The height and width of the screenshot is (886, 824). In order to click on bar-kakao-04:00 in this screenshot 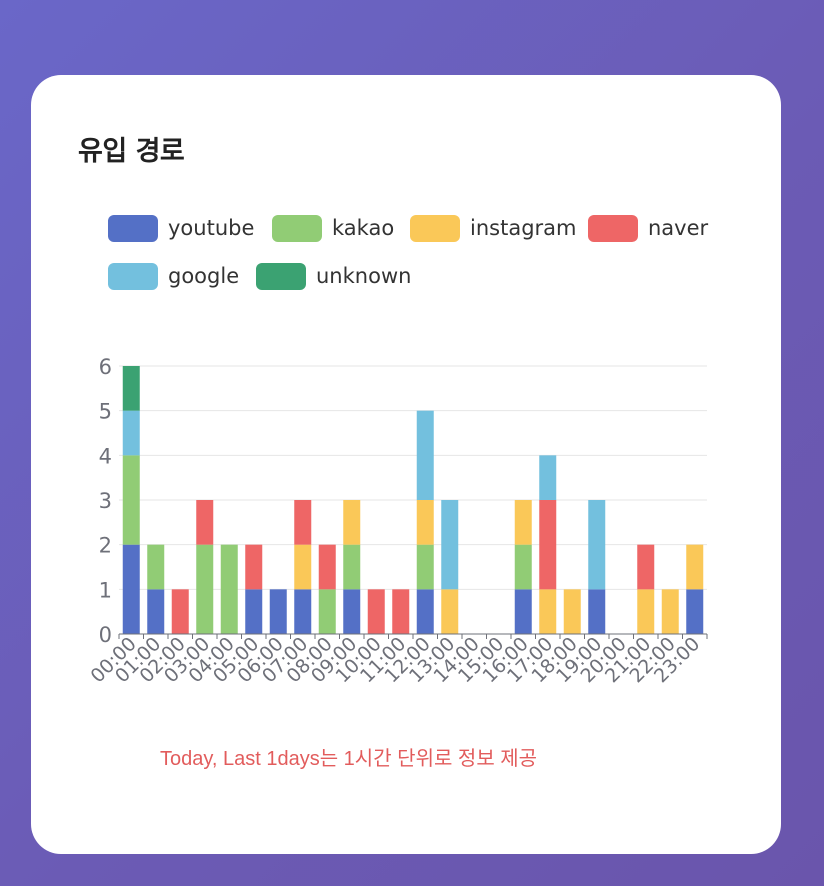, I will do `click(229, 589)`.